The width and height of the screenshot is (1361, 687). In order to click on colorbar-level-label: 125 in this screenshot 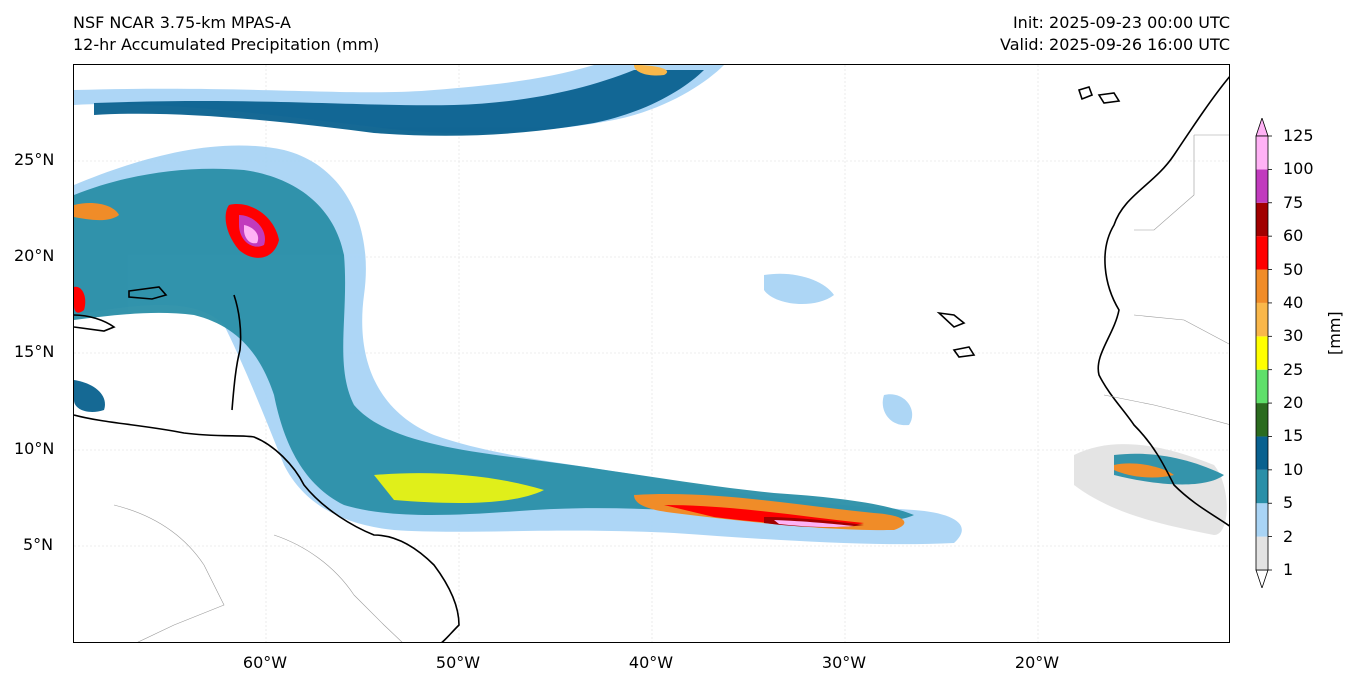, I will do `click(1298, 135)`.